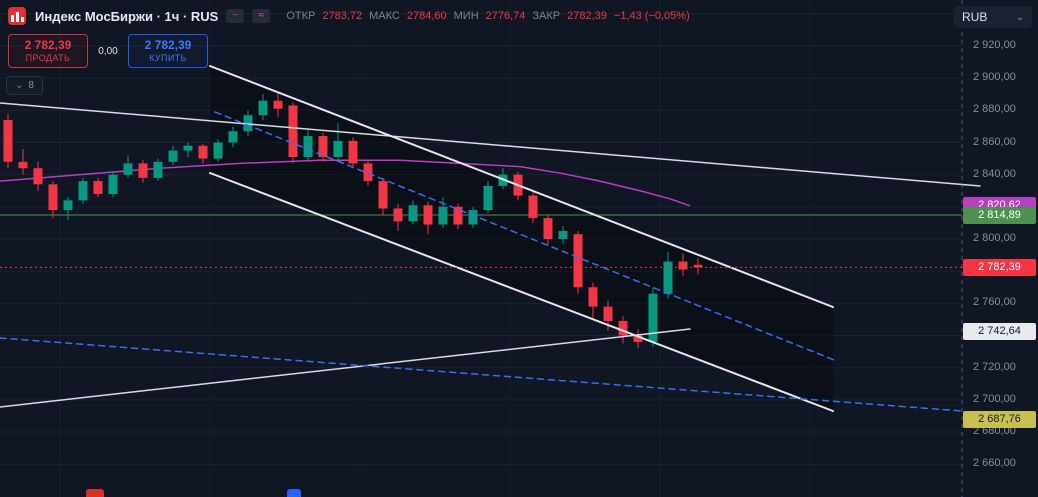 The width and height of the screenshot is (1038, 497). Describe the element at coordinates (342, 16) in the screenshot. I see `ohlc-open-value: 2783,72` at that location.